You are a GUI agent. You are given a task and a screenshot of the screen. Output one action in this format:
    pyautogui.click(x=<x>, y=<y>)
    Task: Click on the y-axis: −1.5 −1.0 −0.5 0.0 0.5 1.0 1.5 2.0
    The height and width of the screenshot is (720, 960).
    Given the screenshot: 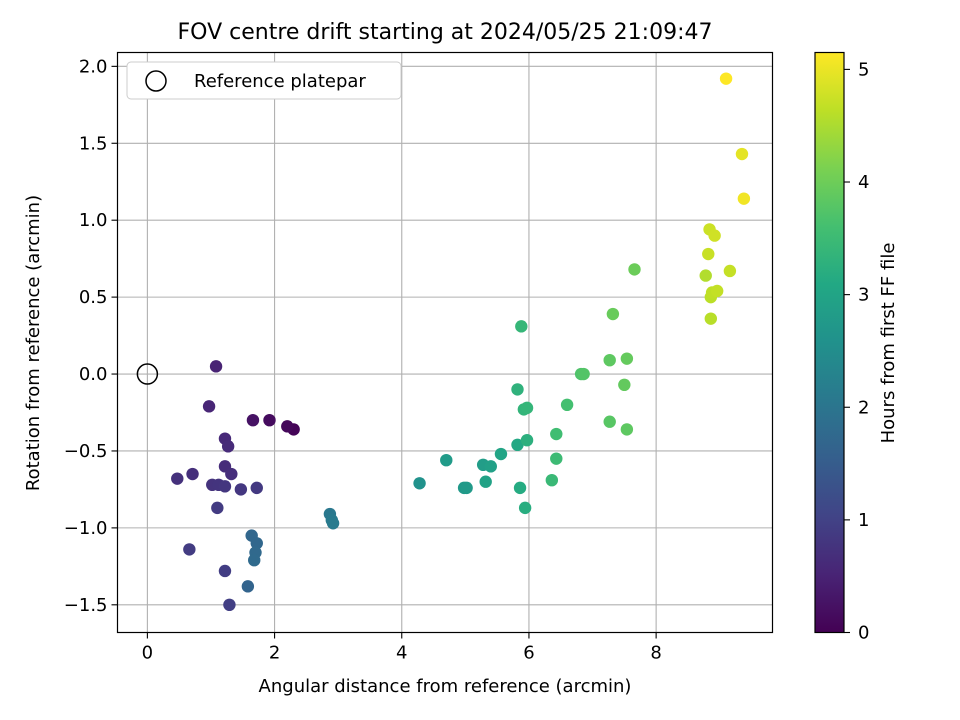 What is the action you would take?
    pyautogui.click(x=91, y=336)
    